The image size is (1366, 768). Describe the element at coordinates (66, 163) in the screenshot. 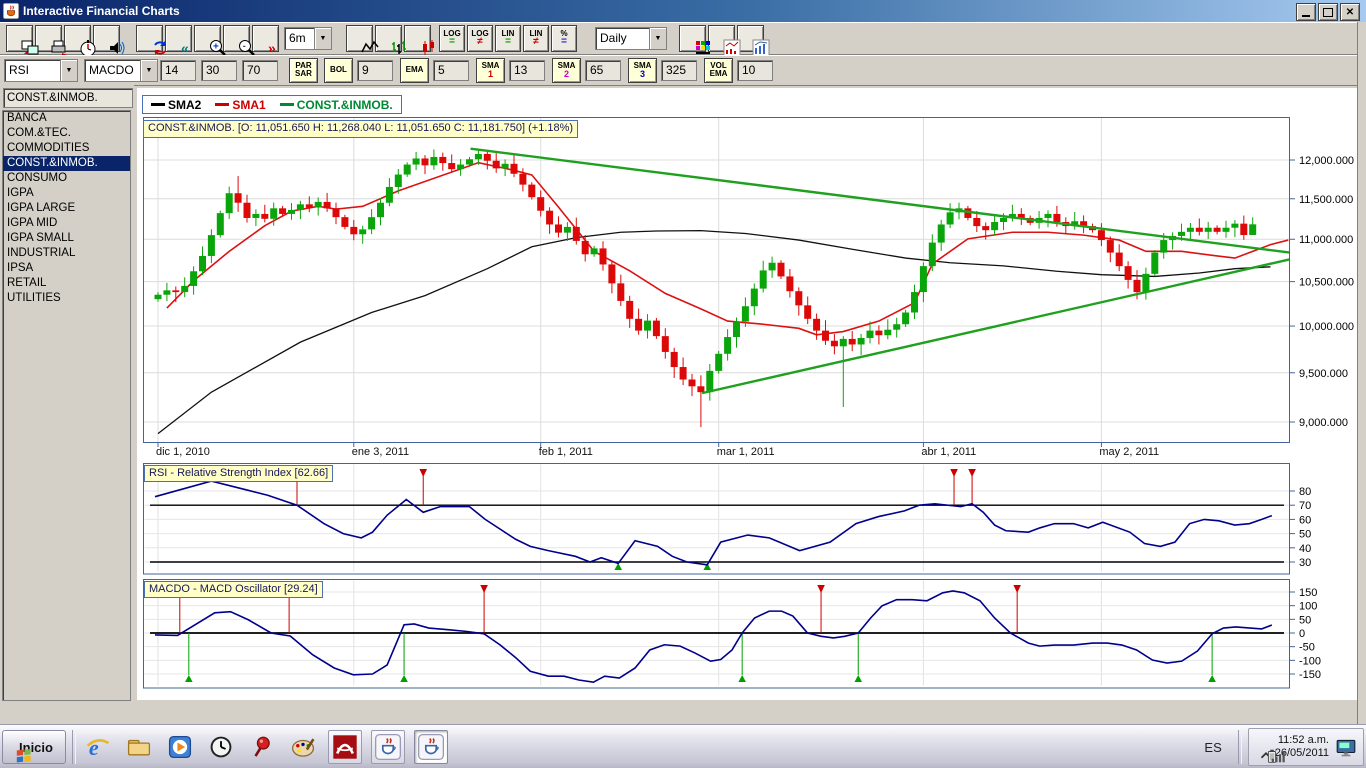

I see `sidebar-item-const-inmob-: CONST.&INMOB.` at that location.